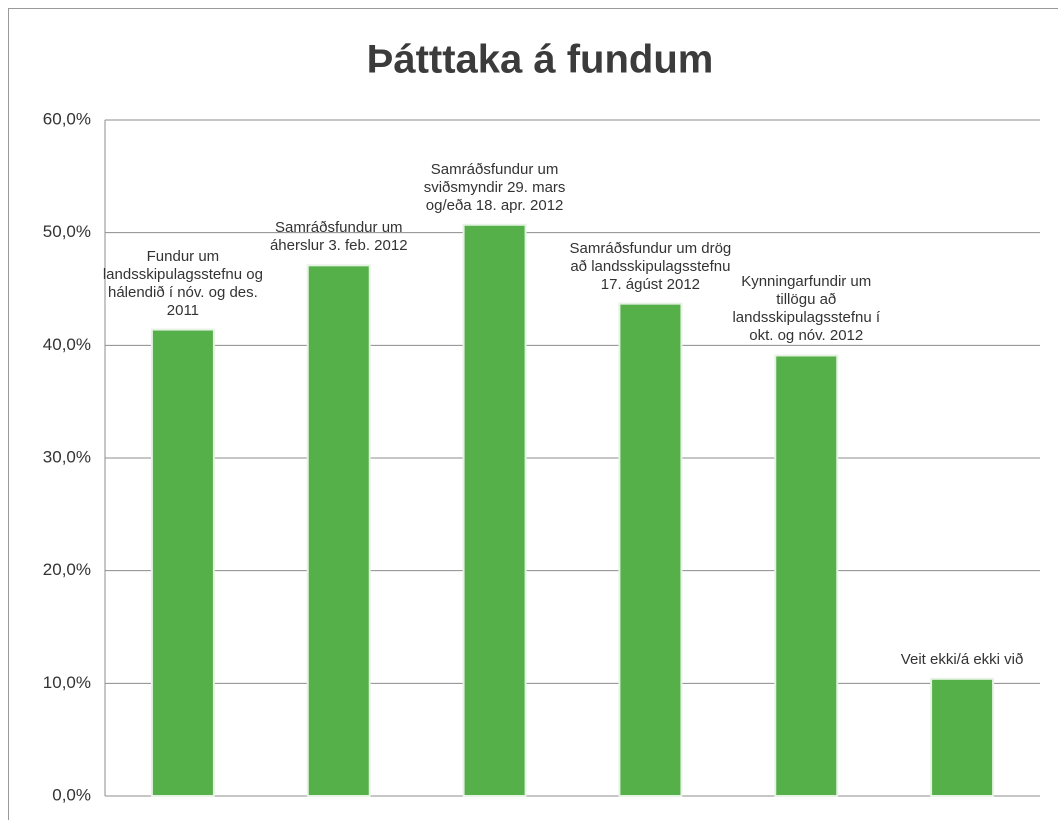 Image resolution: width=1058 pixels, height=820 pixels. Describe the element at coordinates (67, 682) in the screenshot. I see `y-tick-label: 10,0%` at that location.